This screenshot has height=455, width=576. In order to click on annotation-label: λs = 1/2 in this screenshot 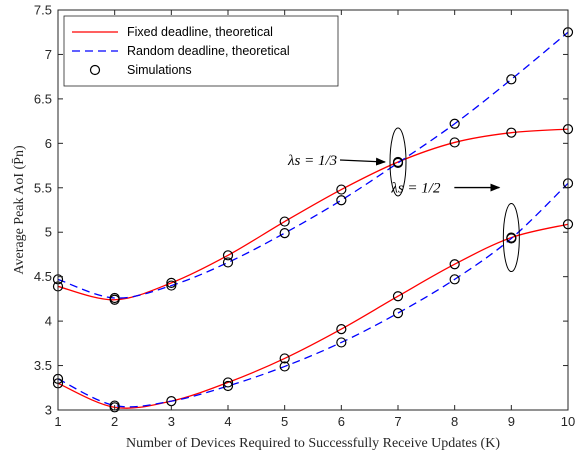, I will do `click(415, 189)`.